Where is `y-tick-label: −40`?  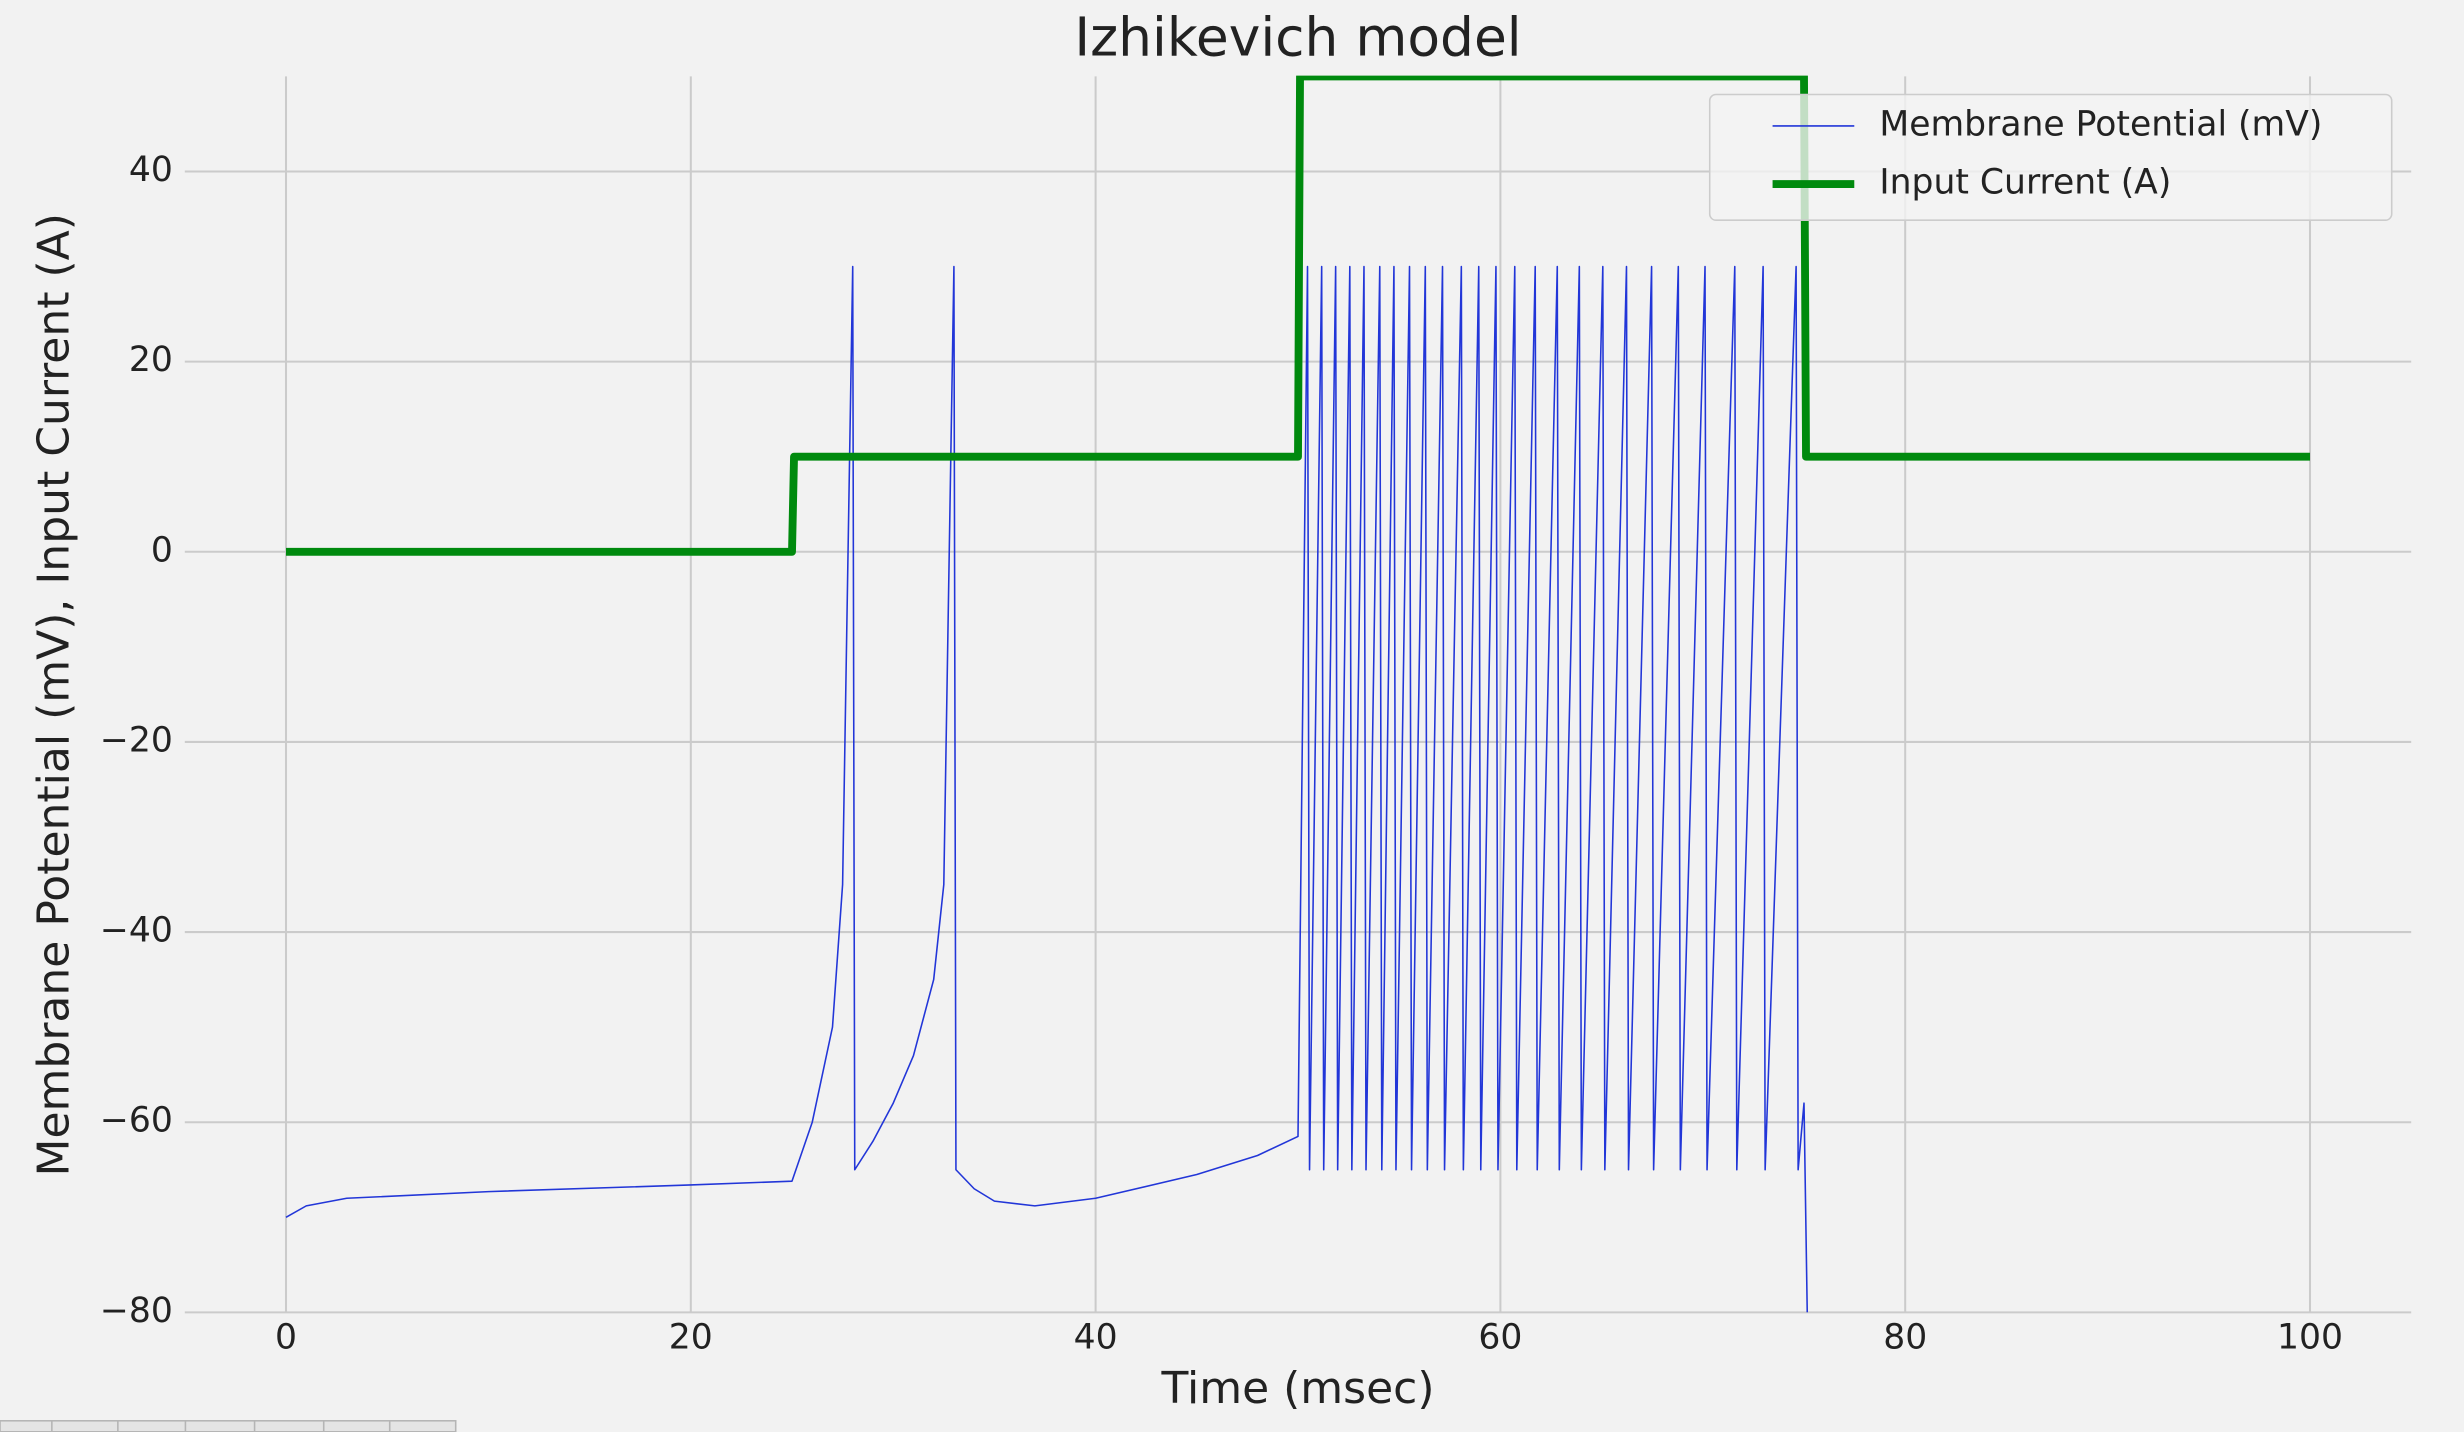
y-tick-label: −40 is located at coordinates (136, 931).